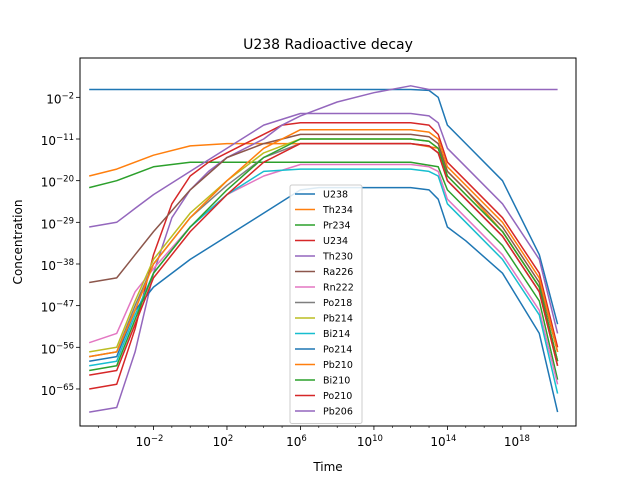  I want to click on legend-label: Ra226, so click(338, 272).